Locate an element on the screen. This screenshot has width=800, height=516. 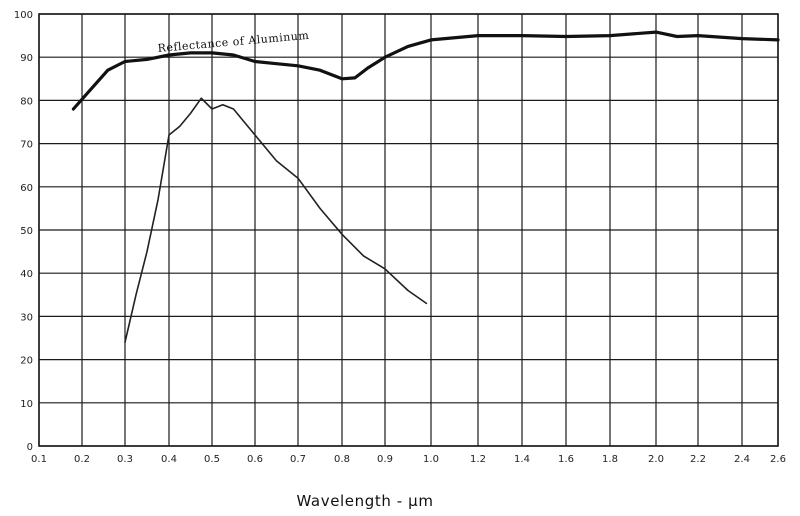
x-tick-label: 2.6 is located at coordinates (778, 459).